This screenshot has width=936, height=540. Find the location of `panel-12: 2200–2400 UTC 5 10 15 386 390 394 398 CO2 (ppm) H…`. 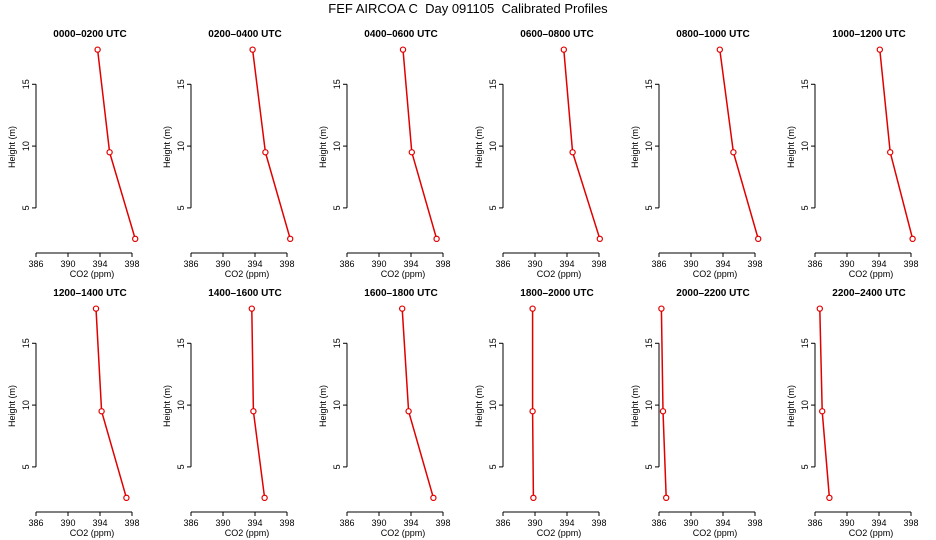

panel-12: 2200–2400 UTC 5 10 15 386 390 394 398 CO2 (ppm) H… is located at coordinates (852, 413).